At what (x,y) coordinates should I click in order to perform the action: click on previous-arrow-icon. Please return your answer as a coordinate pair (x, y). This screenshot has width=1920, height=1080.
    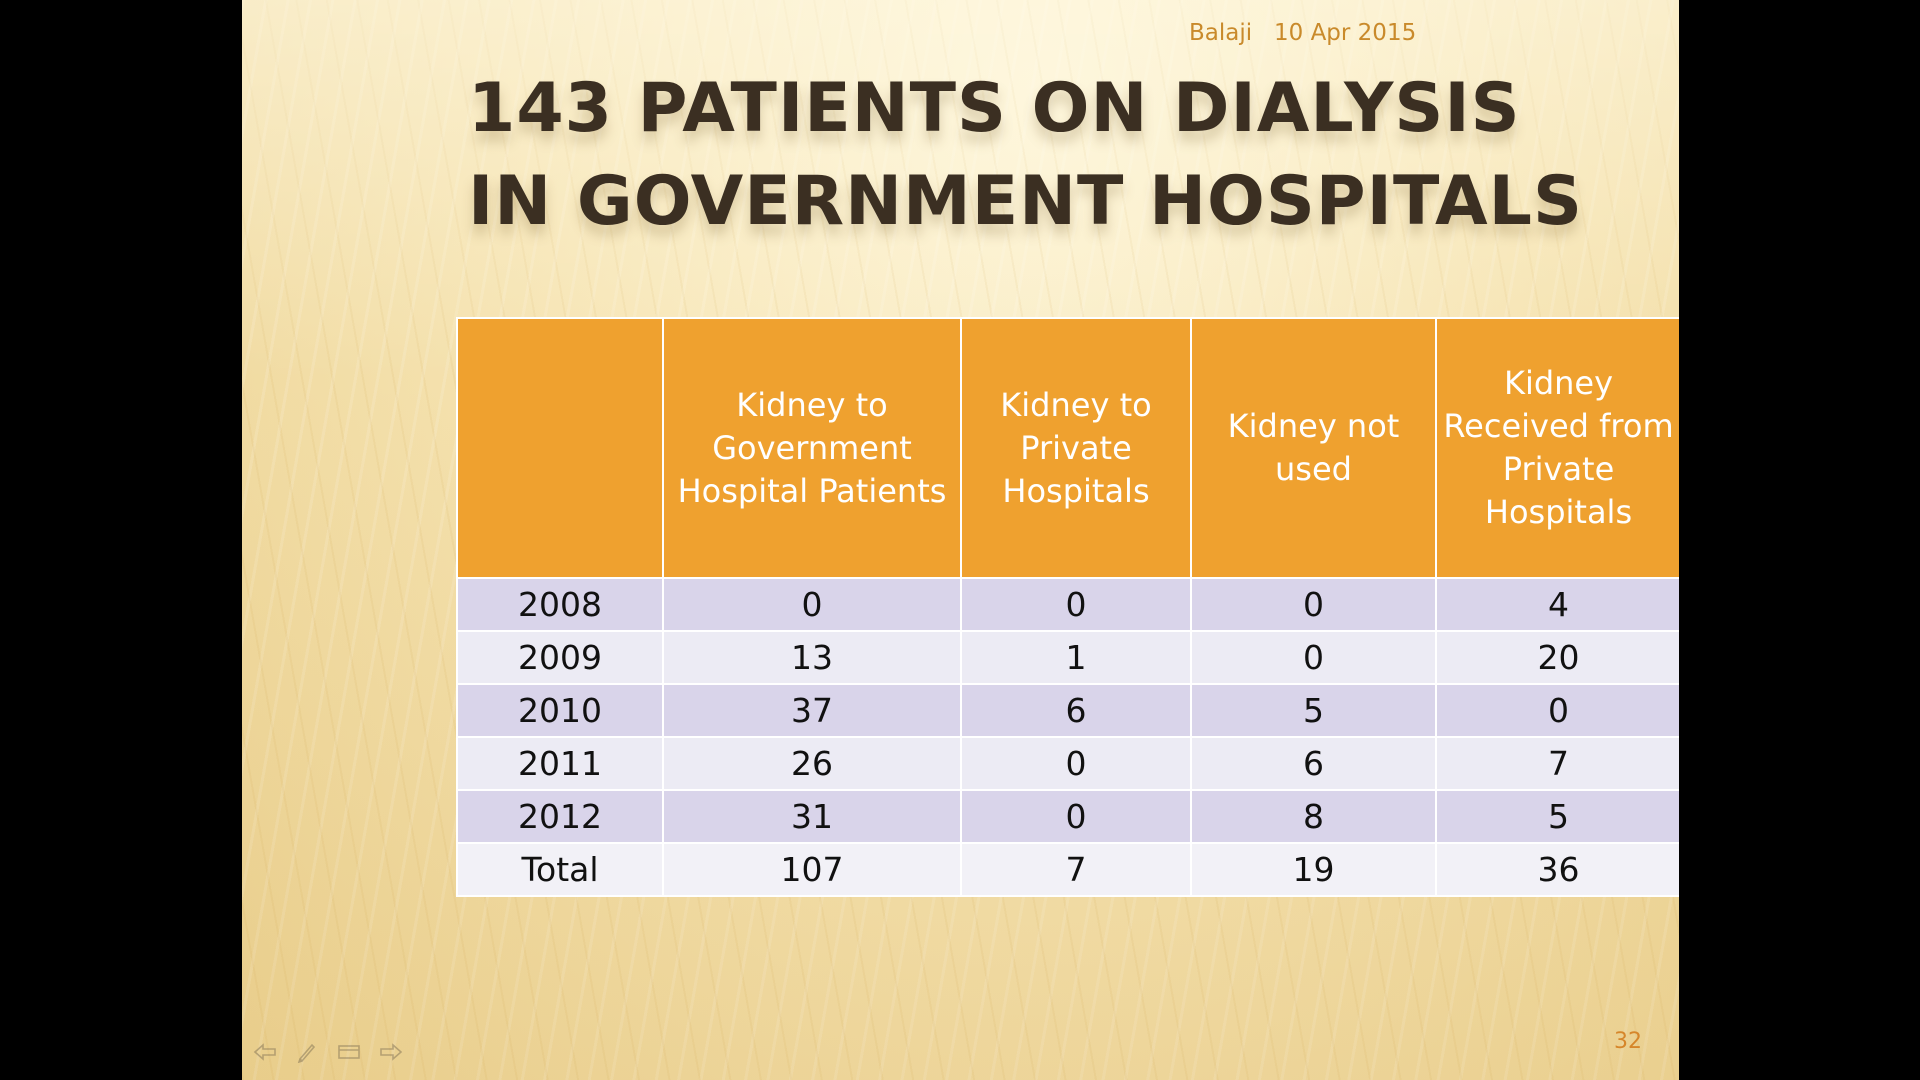
    Looking at the image, I should click on (264, 1052).